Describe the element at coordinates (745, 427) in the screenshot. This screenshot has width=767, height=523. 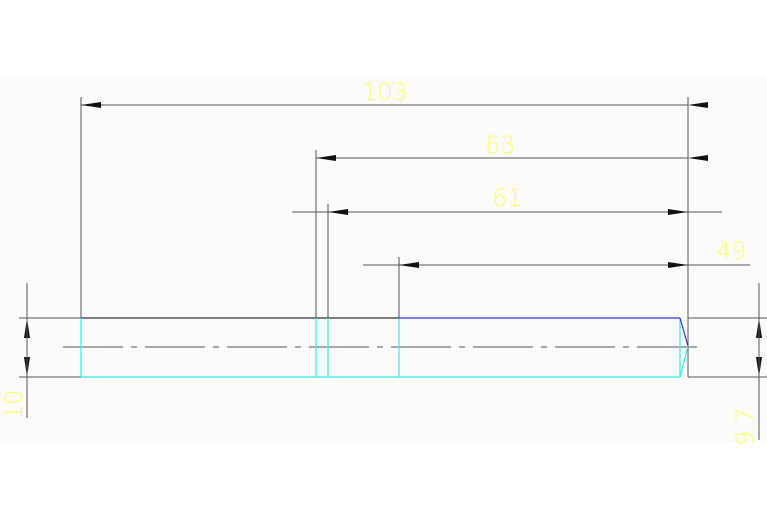
I see `dim-9-7-label: 9.7` at that location.